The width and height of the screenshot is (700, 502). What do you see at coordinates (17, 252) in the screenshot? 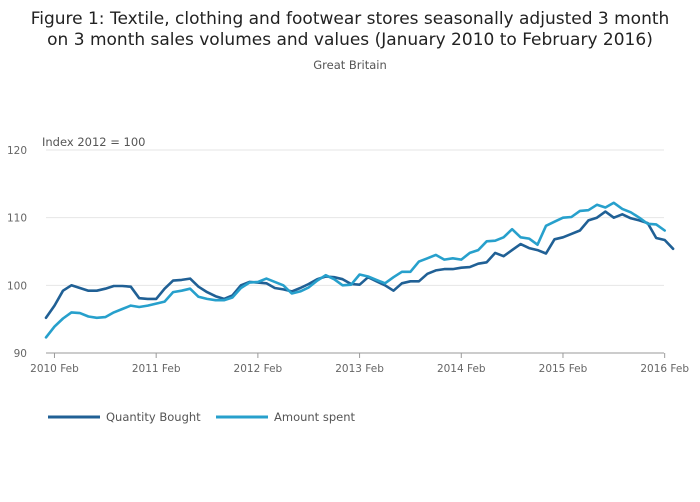
I see `y-axis-ticks: 90 100 110 120` at bounding box center [17, 252].